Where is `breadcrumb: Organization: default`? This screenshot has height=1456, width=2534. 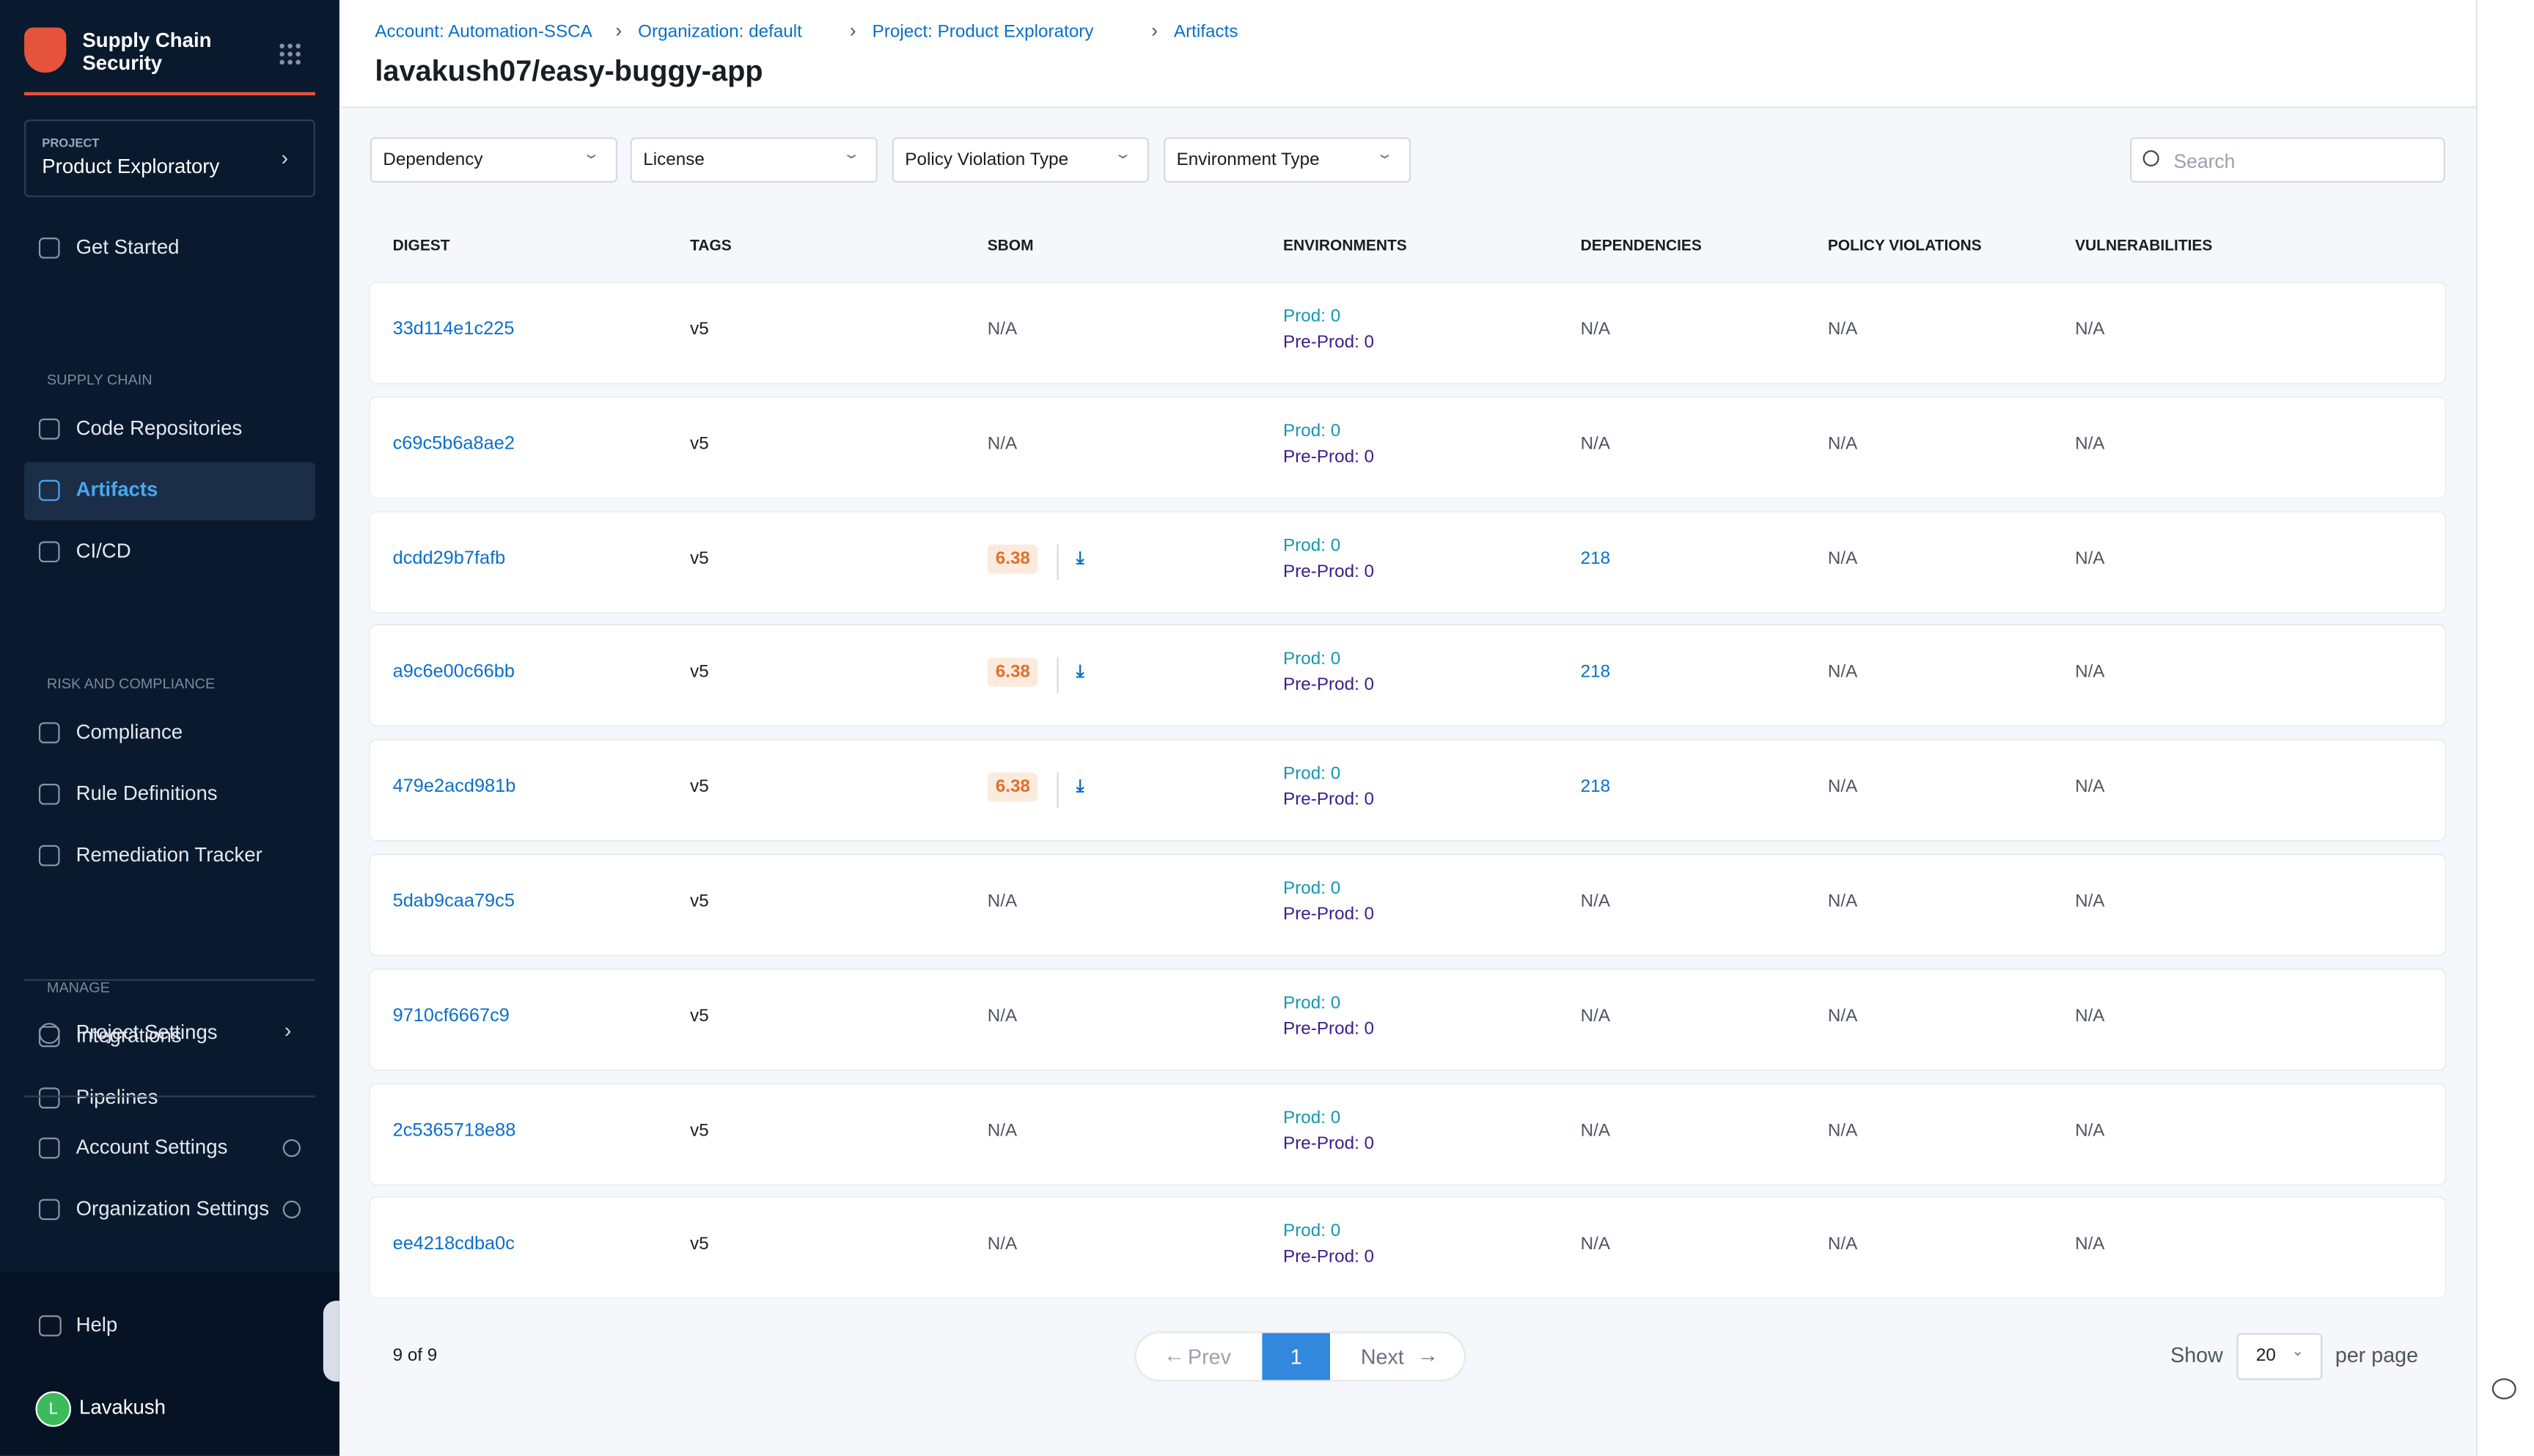 breadcrumb: Organization: default is located at coordinates (720, 32).